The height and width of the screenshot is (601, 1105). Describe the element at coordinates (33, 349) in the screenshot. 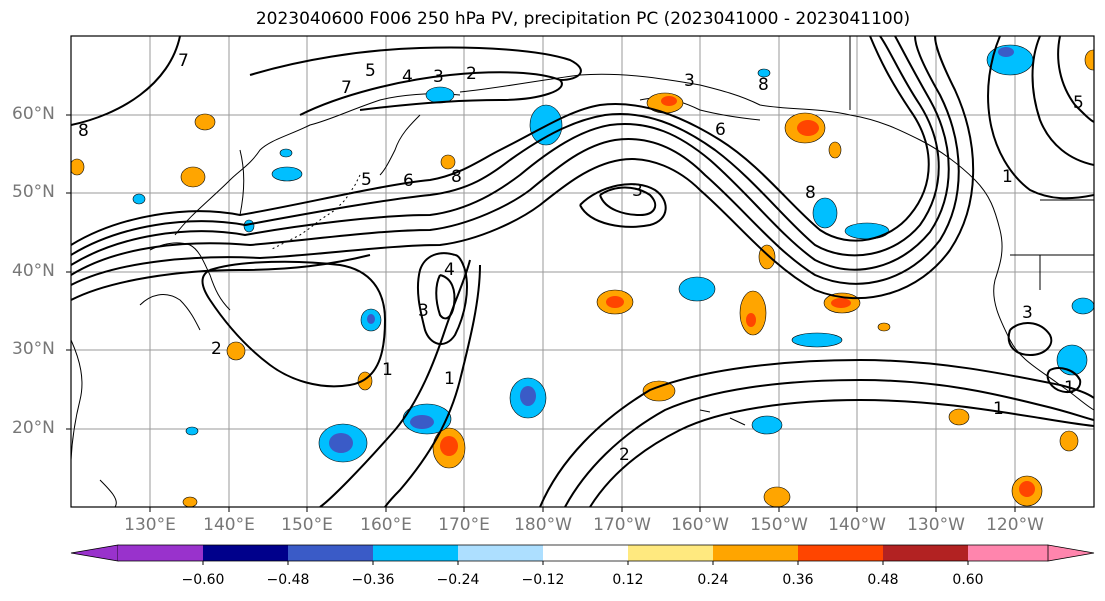

I see `lat-label: 30°N` at that location.